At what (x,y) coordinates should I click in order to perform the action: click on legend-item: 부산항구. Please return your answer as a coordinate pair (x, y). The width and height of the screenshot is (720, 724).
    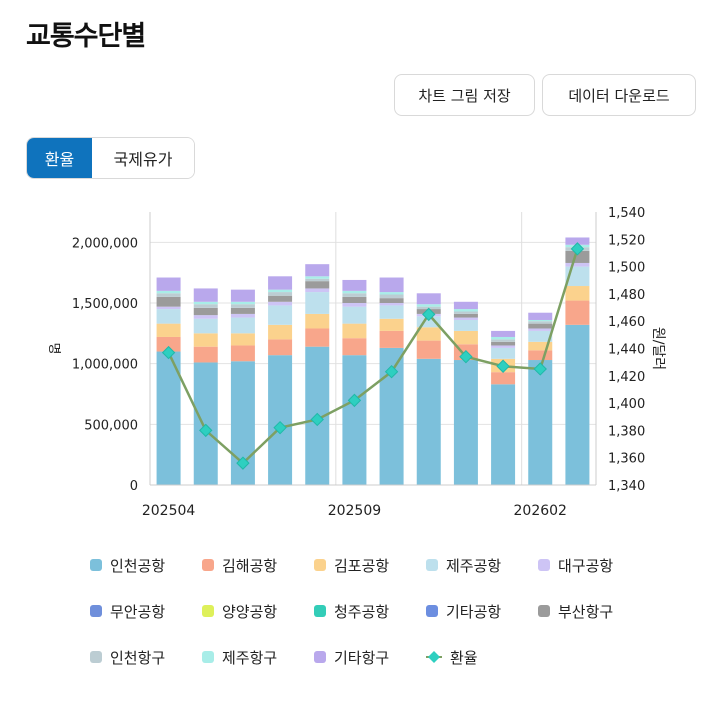
    Looking at the image, I should click on (594, 611).